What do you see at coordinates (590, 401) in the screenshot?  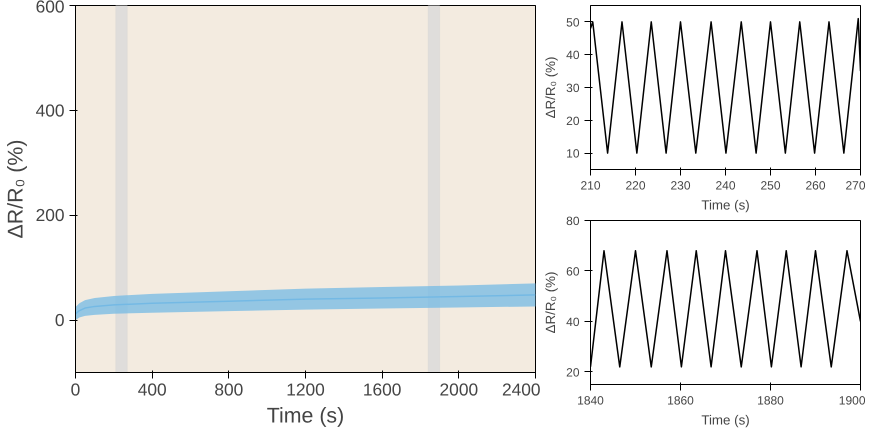 I see `x-tick-label: 1840` at bounding box center [590, 401].